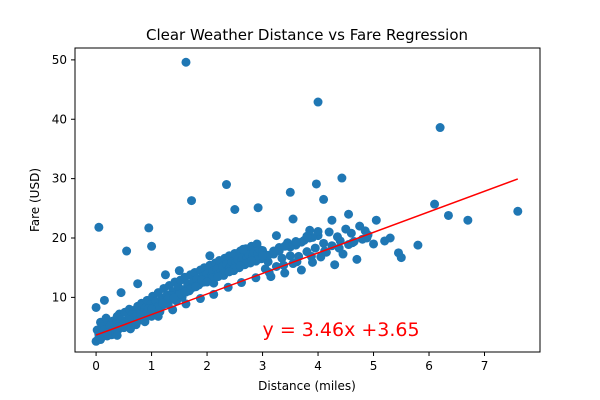 The image size is (600, 400). Describe the element at coordinates (429, 366) in the screenshot. I see `x-tick-label: 6` at that location.